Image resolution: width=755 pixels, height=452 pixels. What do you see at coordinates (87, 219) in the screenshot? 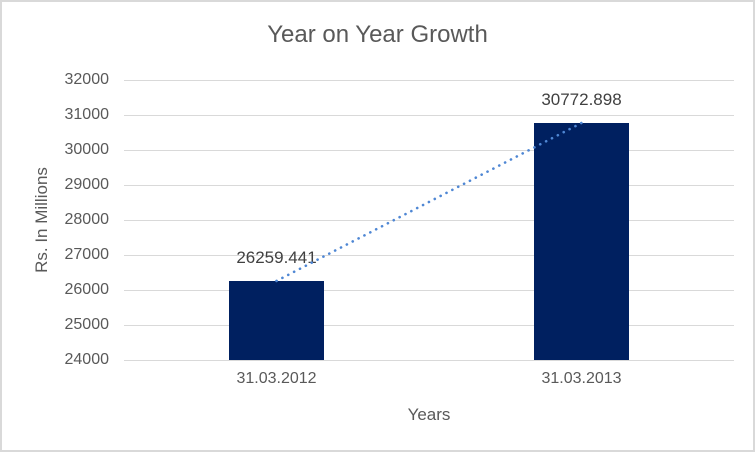
I see `y-tick-label: 28000` at bounding box center [87, 219].